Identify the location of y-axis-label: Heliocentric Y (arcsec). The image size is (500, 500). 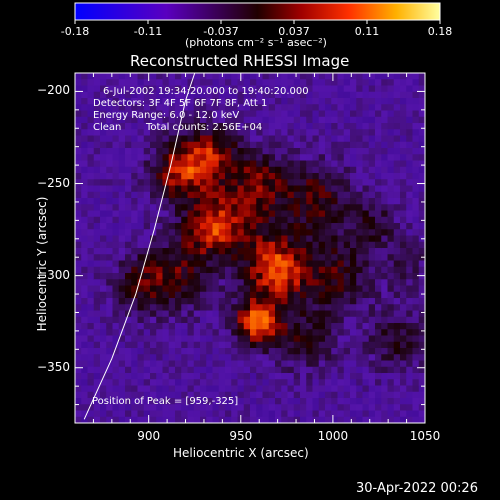
(42, 264).